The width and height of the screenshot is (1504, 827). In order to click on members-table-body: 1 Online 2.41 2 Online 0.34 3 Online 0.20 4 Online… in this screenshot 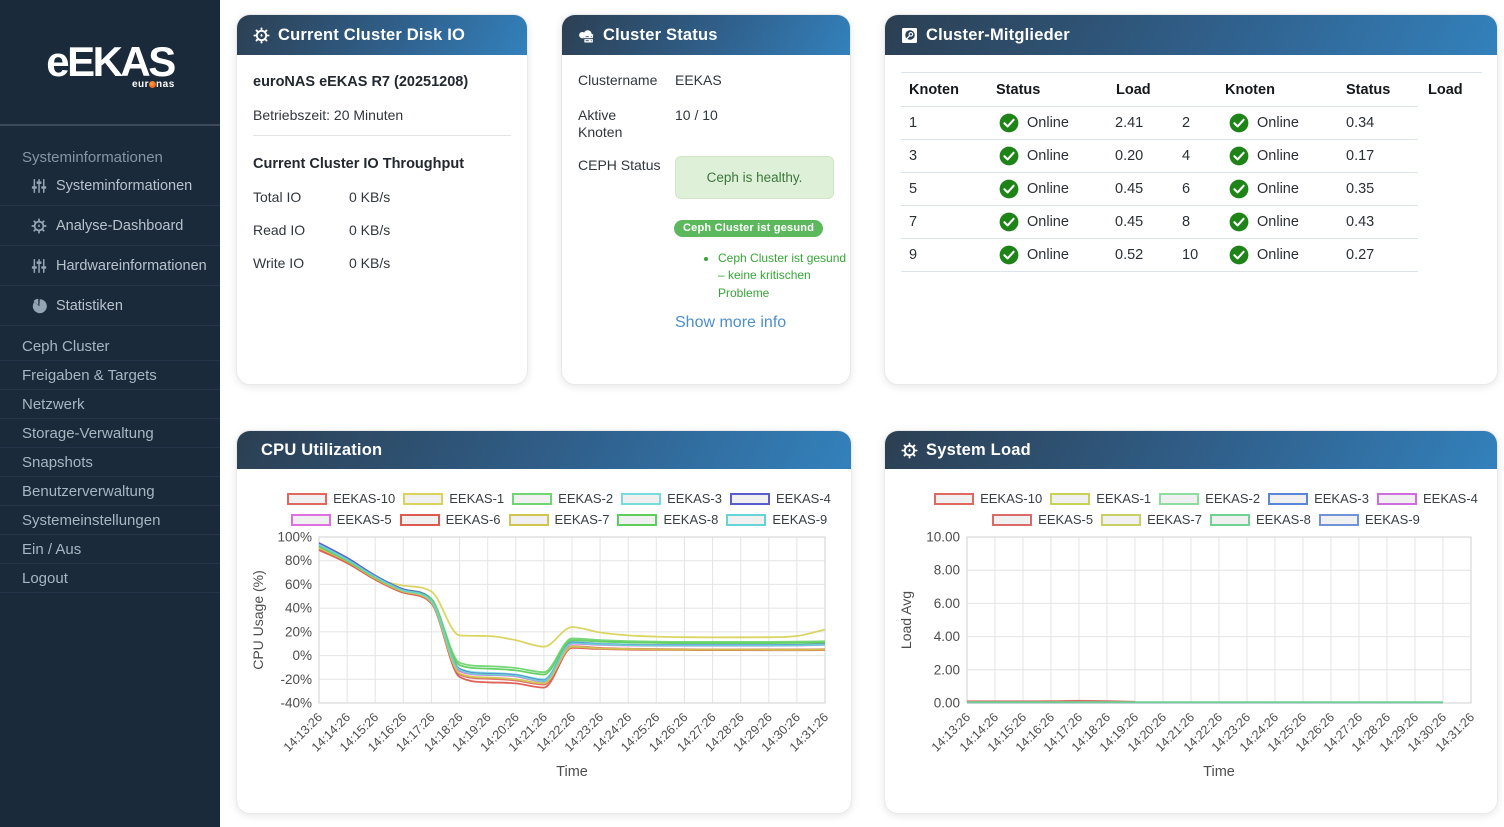, I will do `click(1159, 189)`.